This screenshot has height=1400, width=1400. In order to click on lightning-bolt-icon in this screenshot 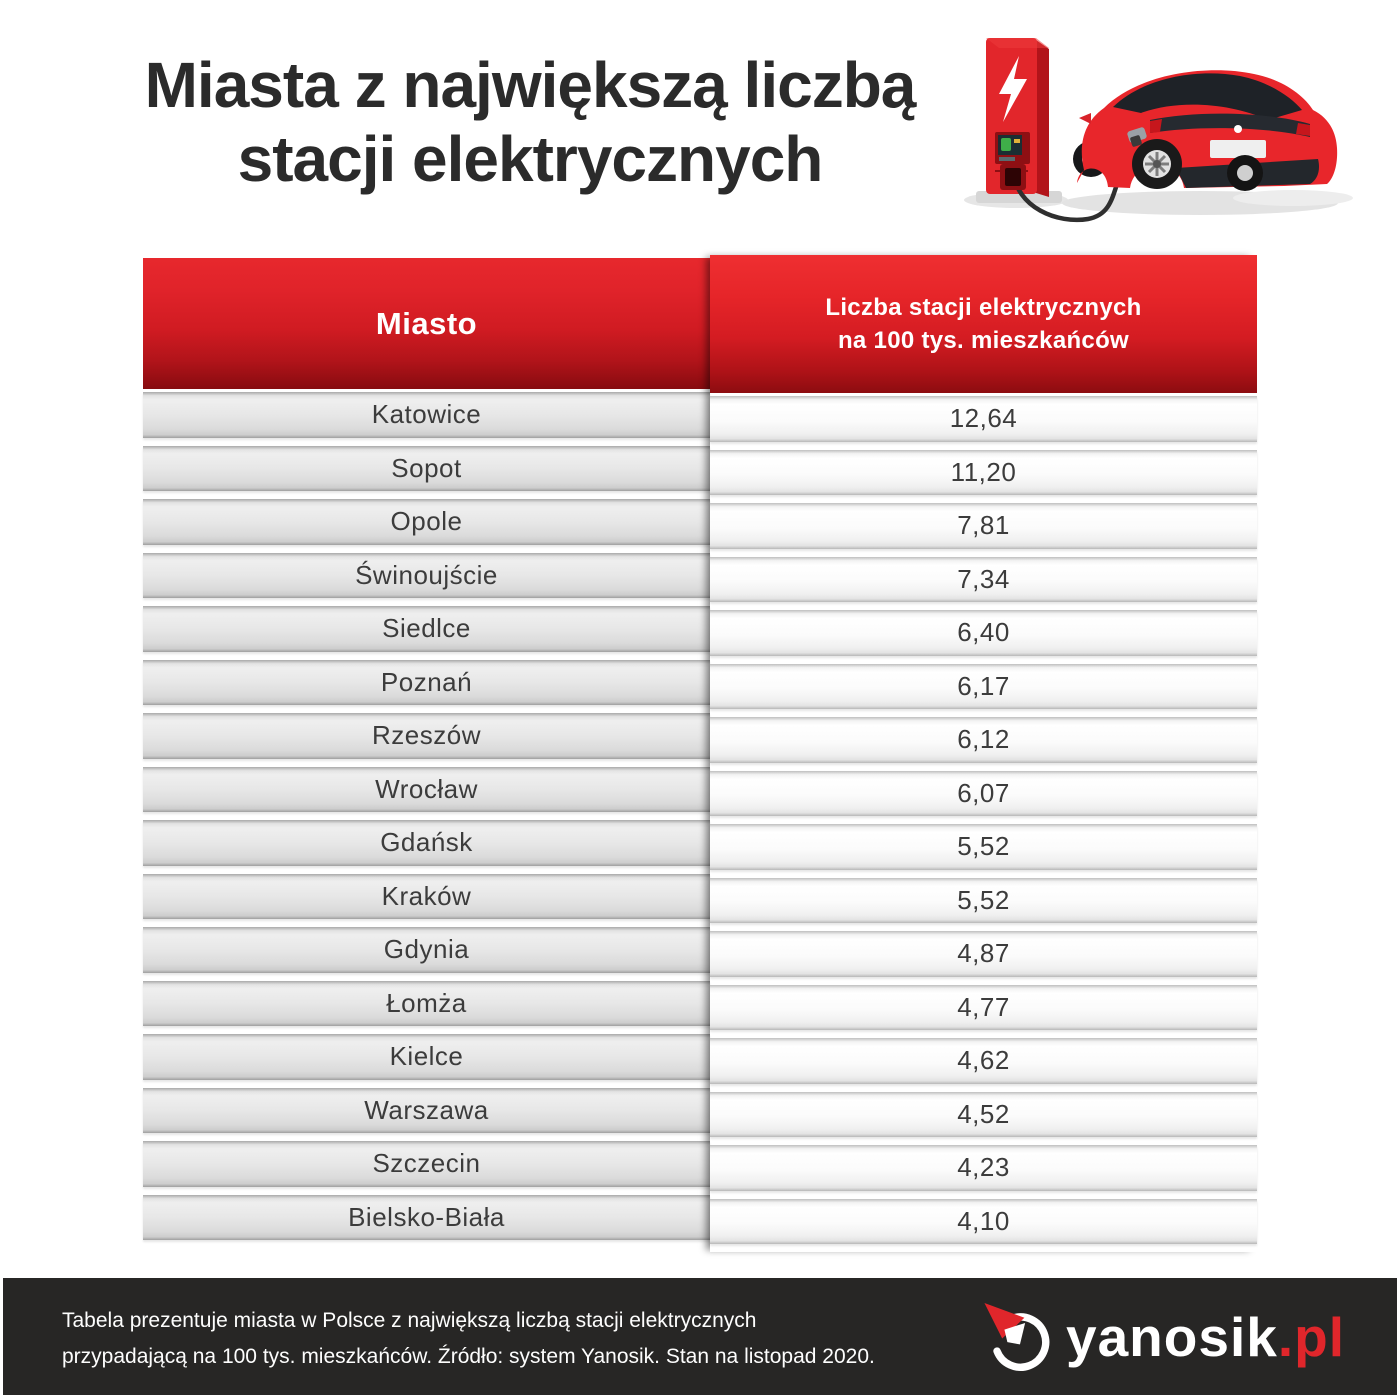, I will do `click(1013, 89)`.